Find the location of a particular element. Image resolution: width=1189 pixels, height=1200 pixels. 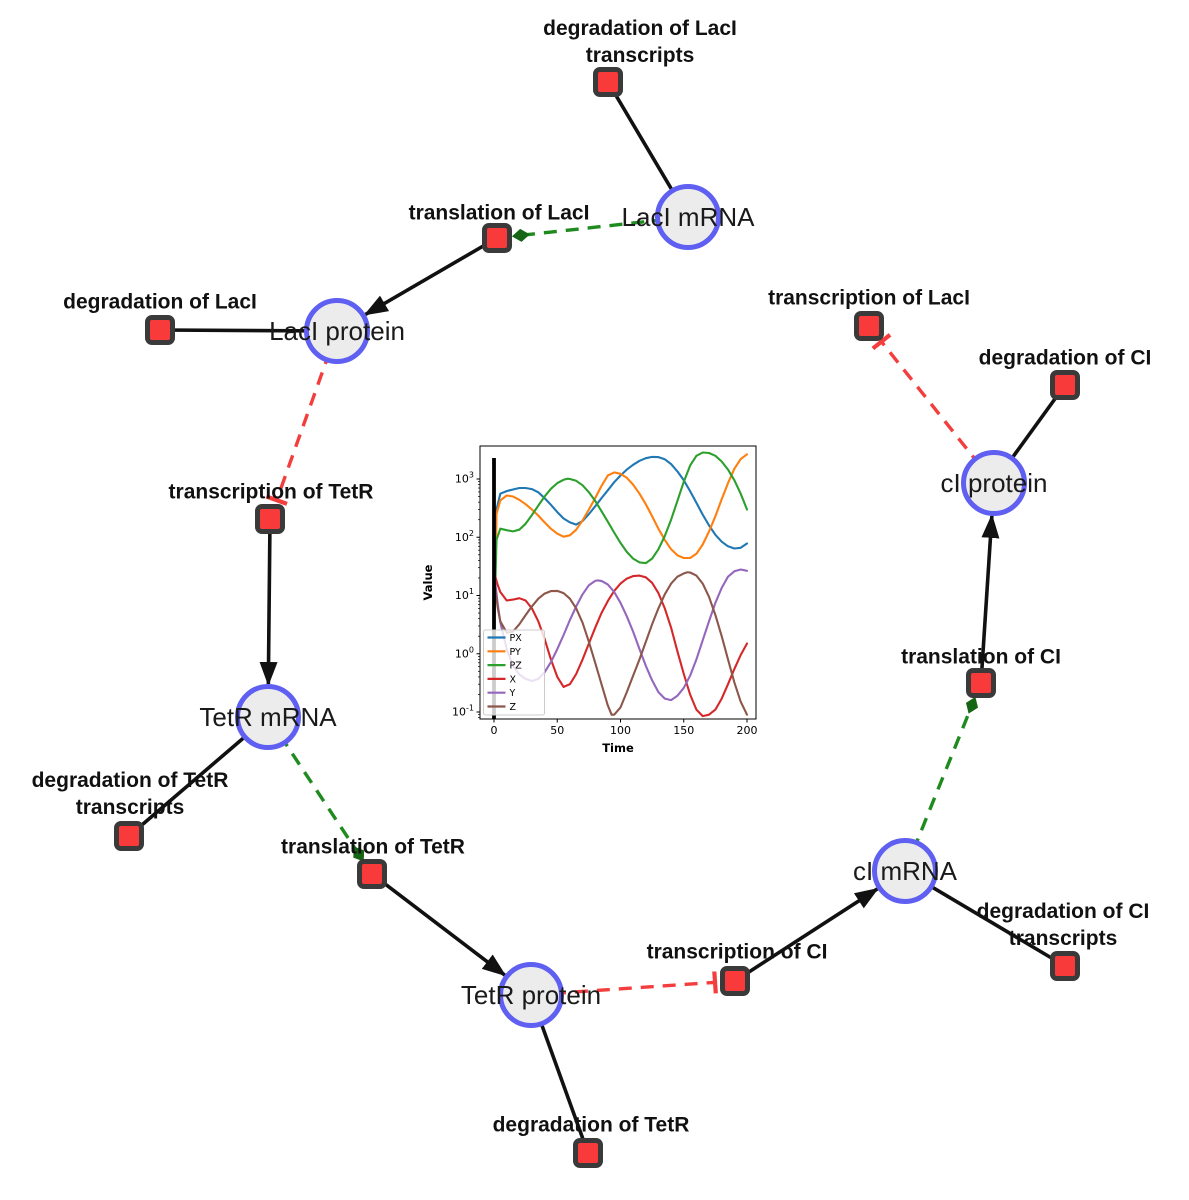

y-tick-label: 10⁰ is located at coordinates (464, 652).